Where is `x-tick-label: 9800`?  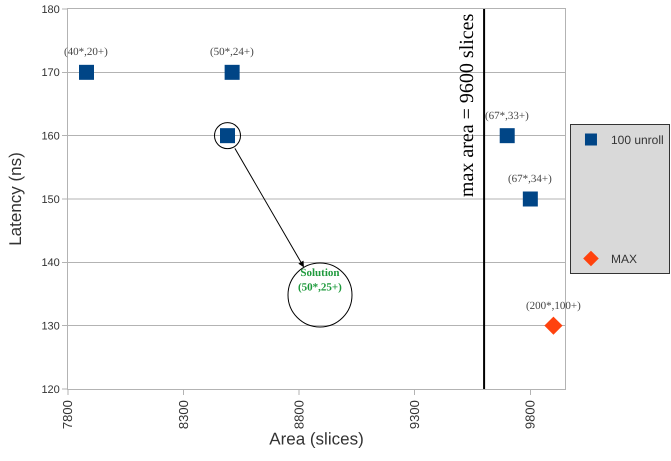 x-tick-label: 9800 is located at coordinates (530, 415).